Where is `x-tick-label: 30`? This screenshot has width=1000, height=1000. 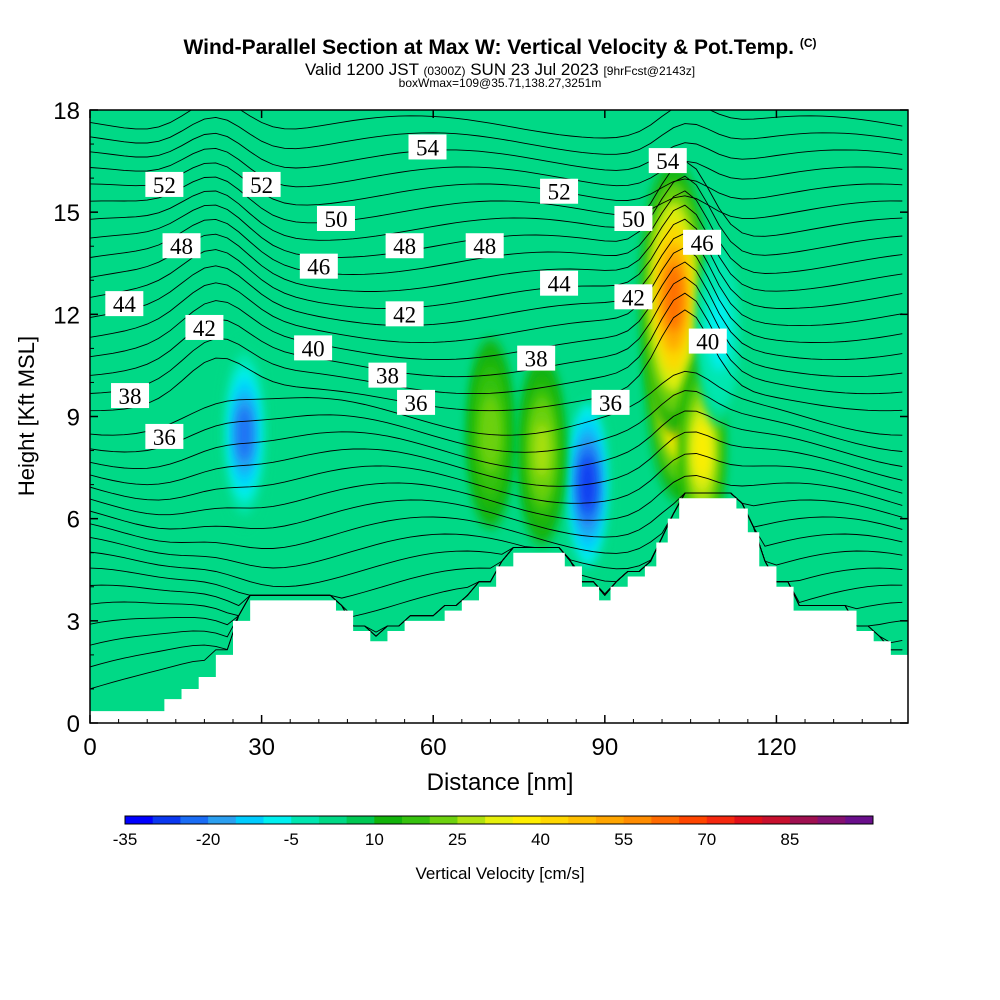 x-tick-label: 30 is located at coordinates (261, 747).